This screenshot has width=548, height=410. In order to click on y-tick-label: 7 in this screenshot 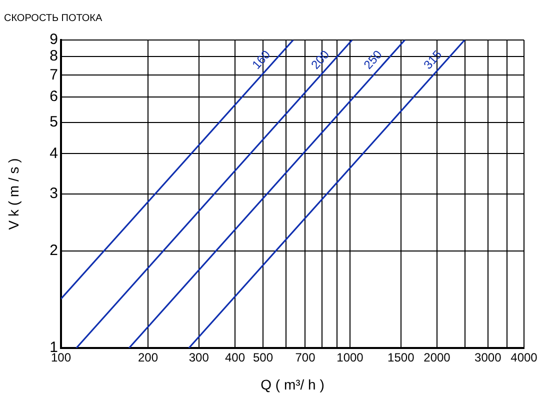, I will do `click(54, 75)`.